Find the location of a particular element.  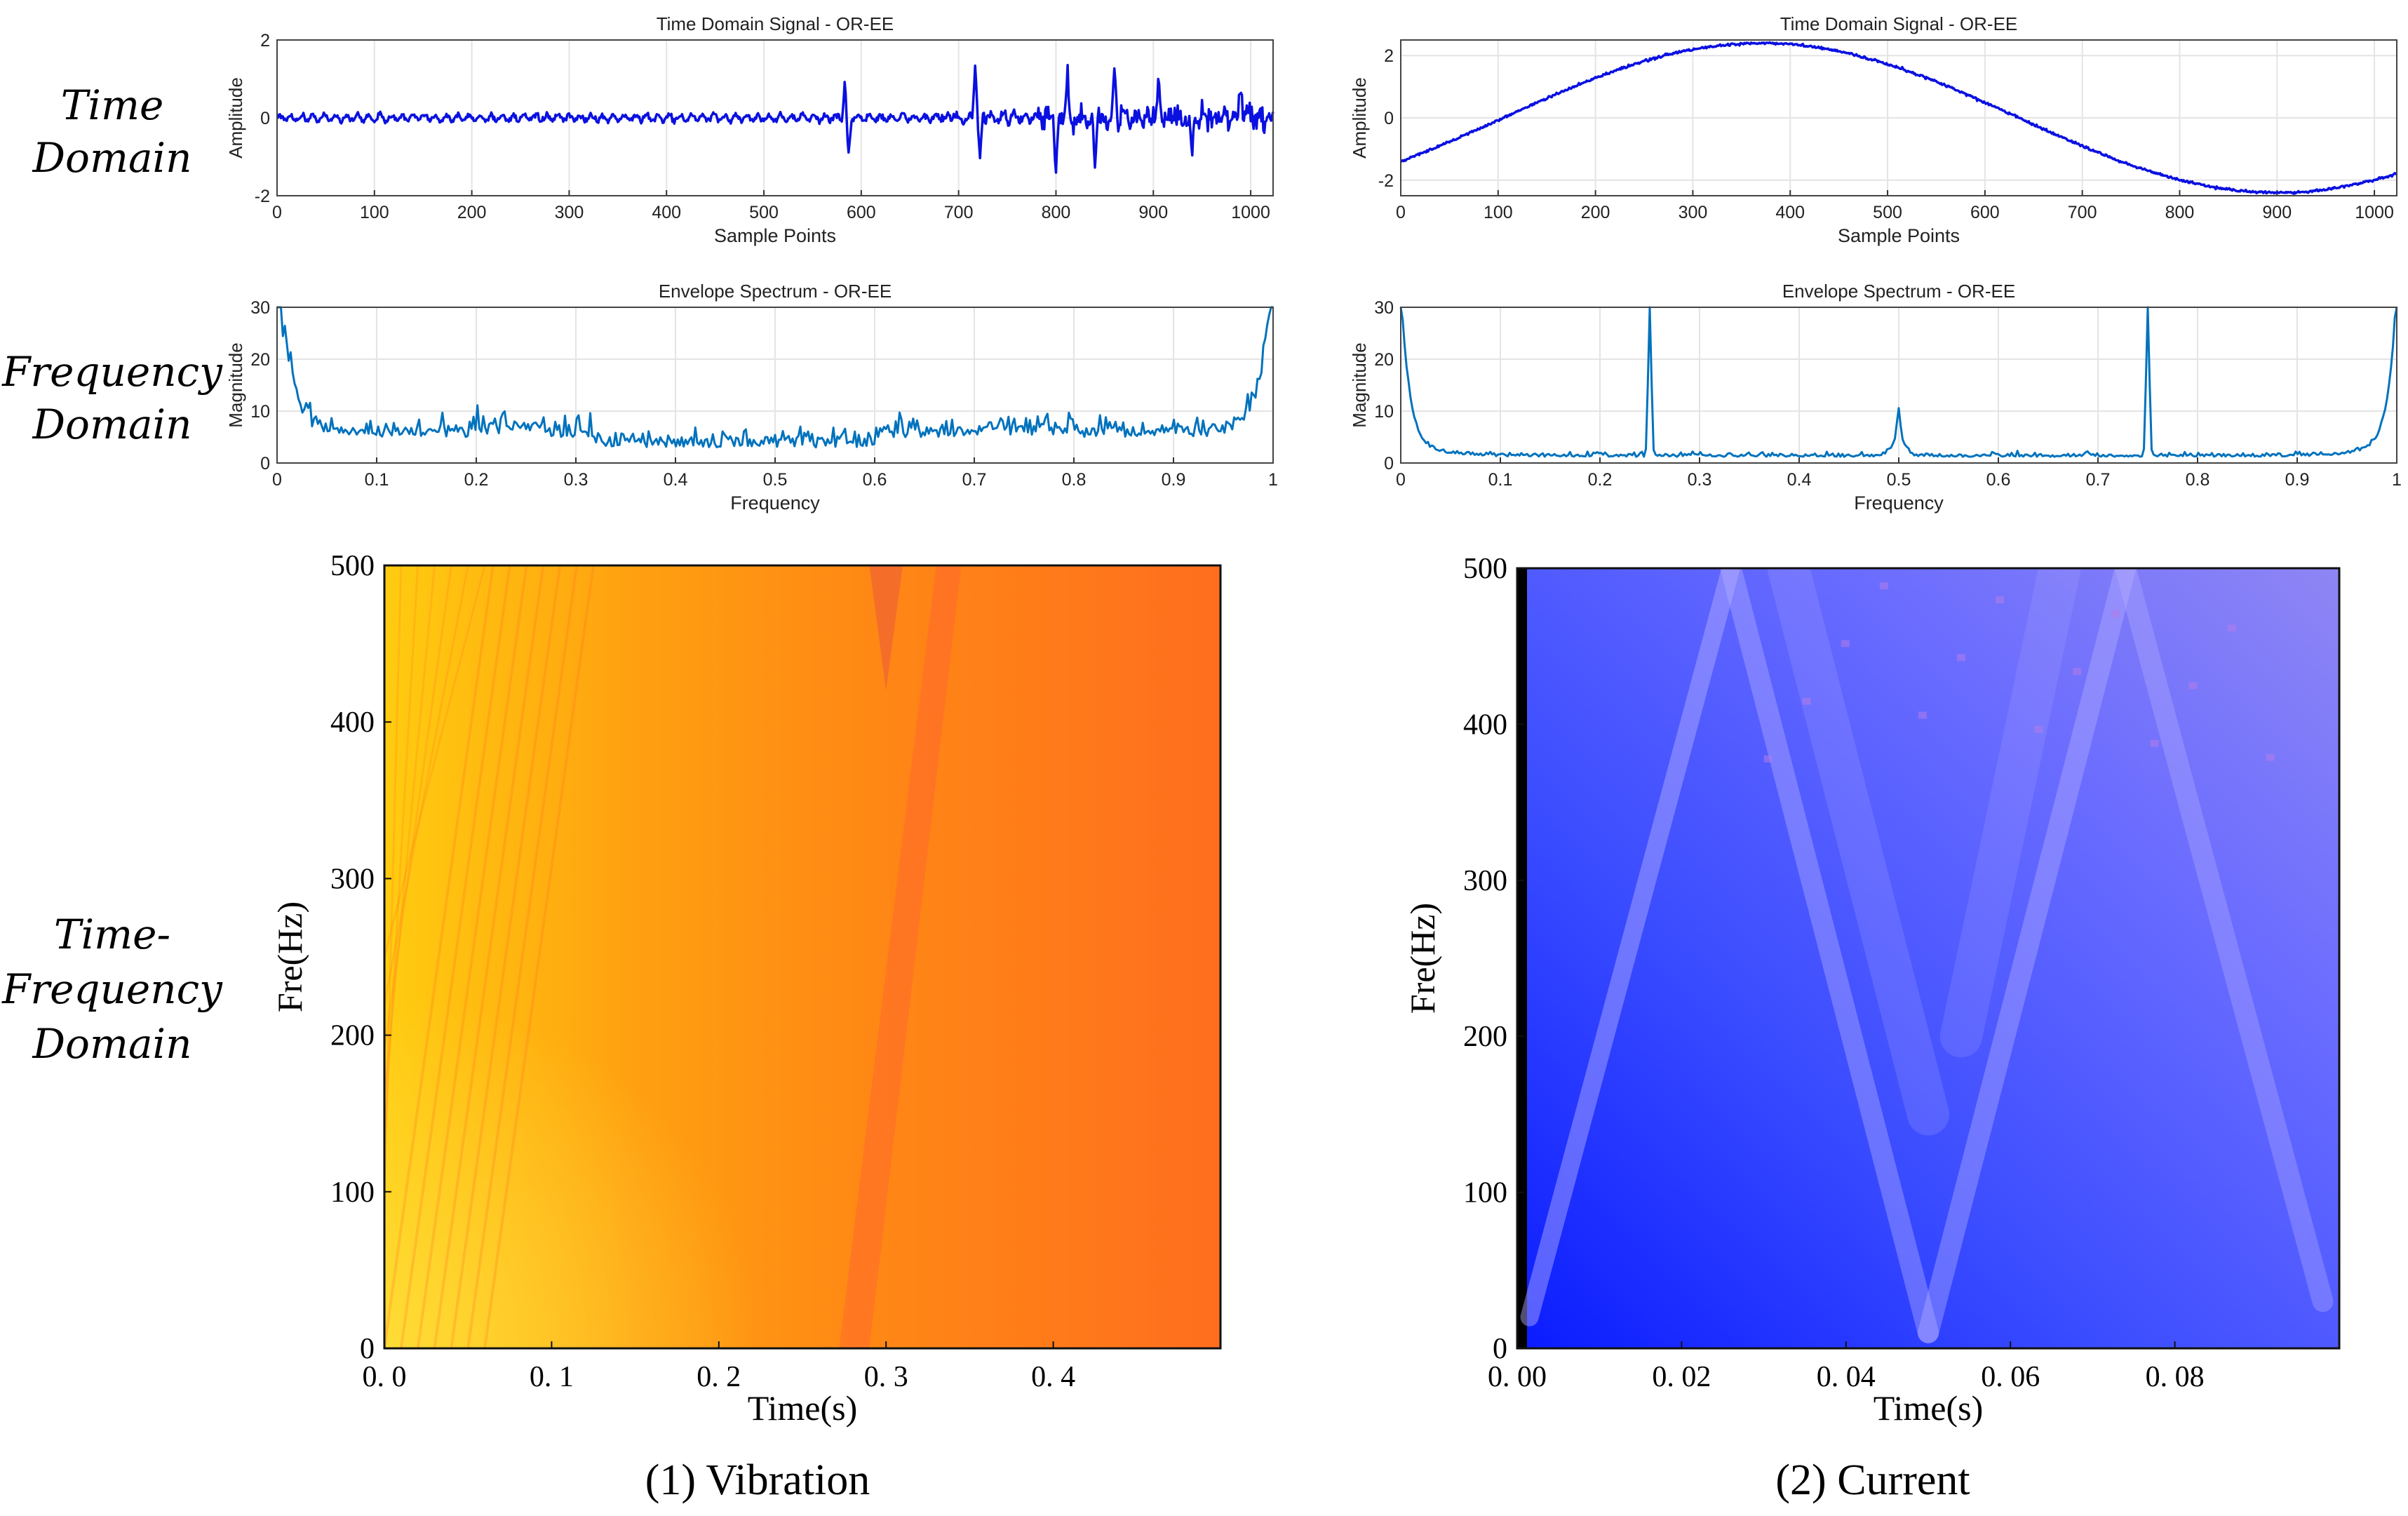

row-label-time-line2: Domain is located at coordinates (112, 158).